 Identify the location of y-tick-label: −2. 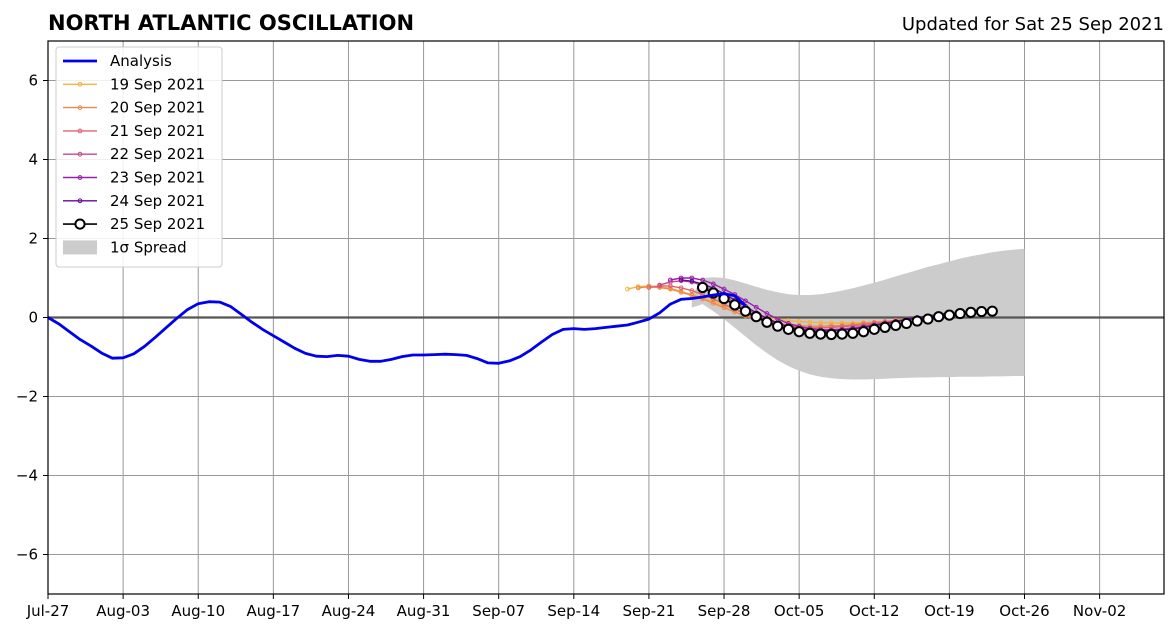
(27, 397).